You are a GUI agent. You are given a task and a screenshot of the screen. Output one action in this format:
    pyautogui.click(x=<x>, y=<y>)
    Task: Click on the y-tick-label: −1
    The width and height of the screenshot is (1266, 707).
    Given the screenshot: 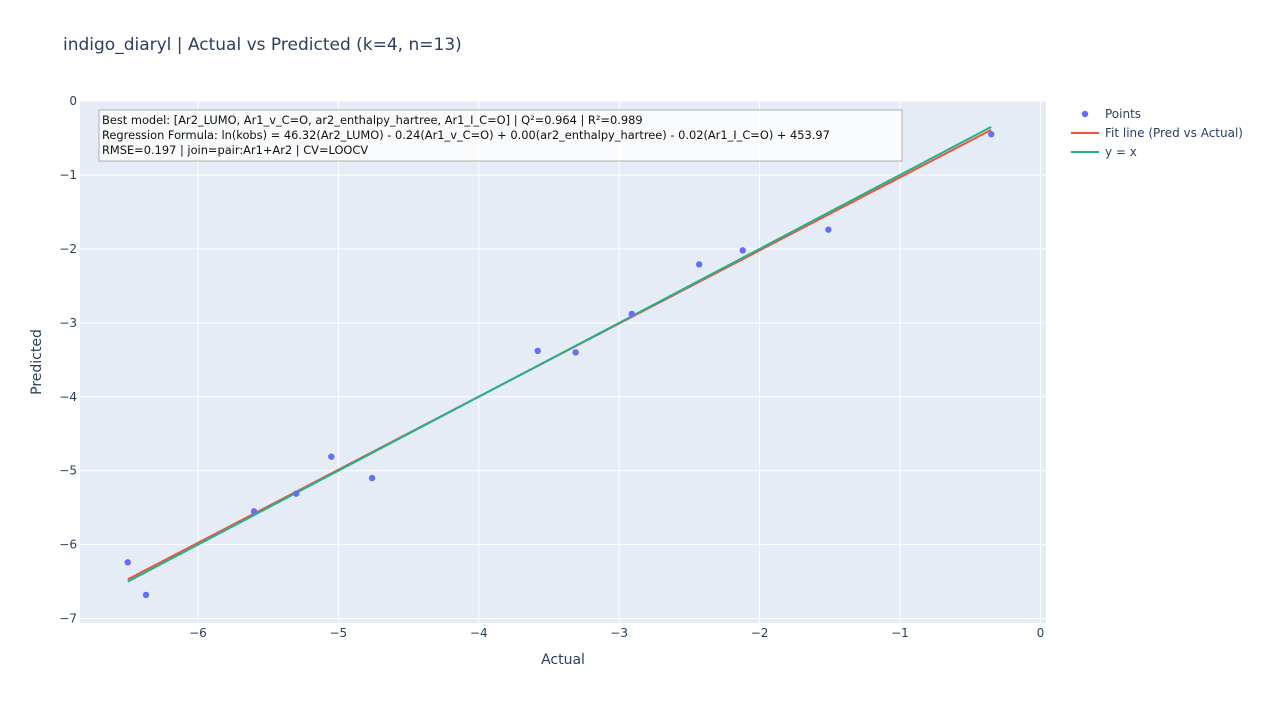 What is the action you would take?
    pyautogui.click(x=68, y=175)
    